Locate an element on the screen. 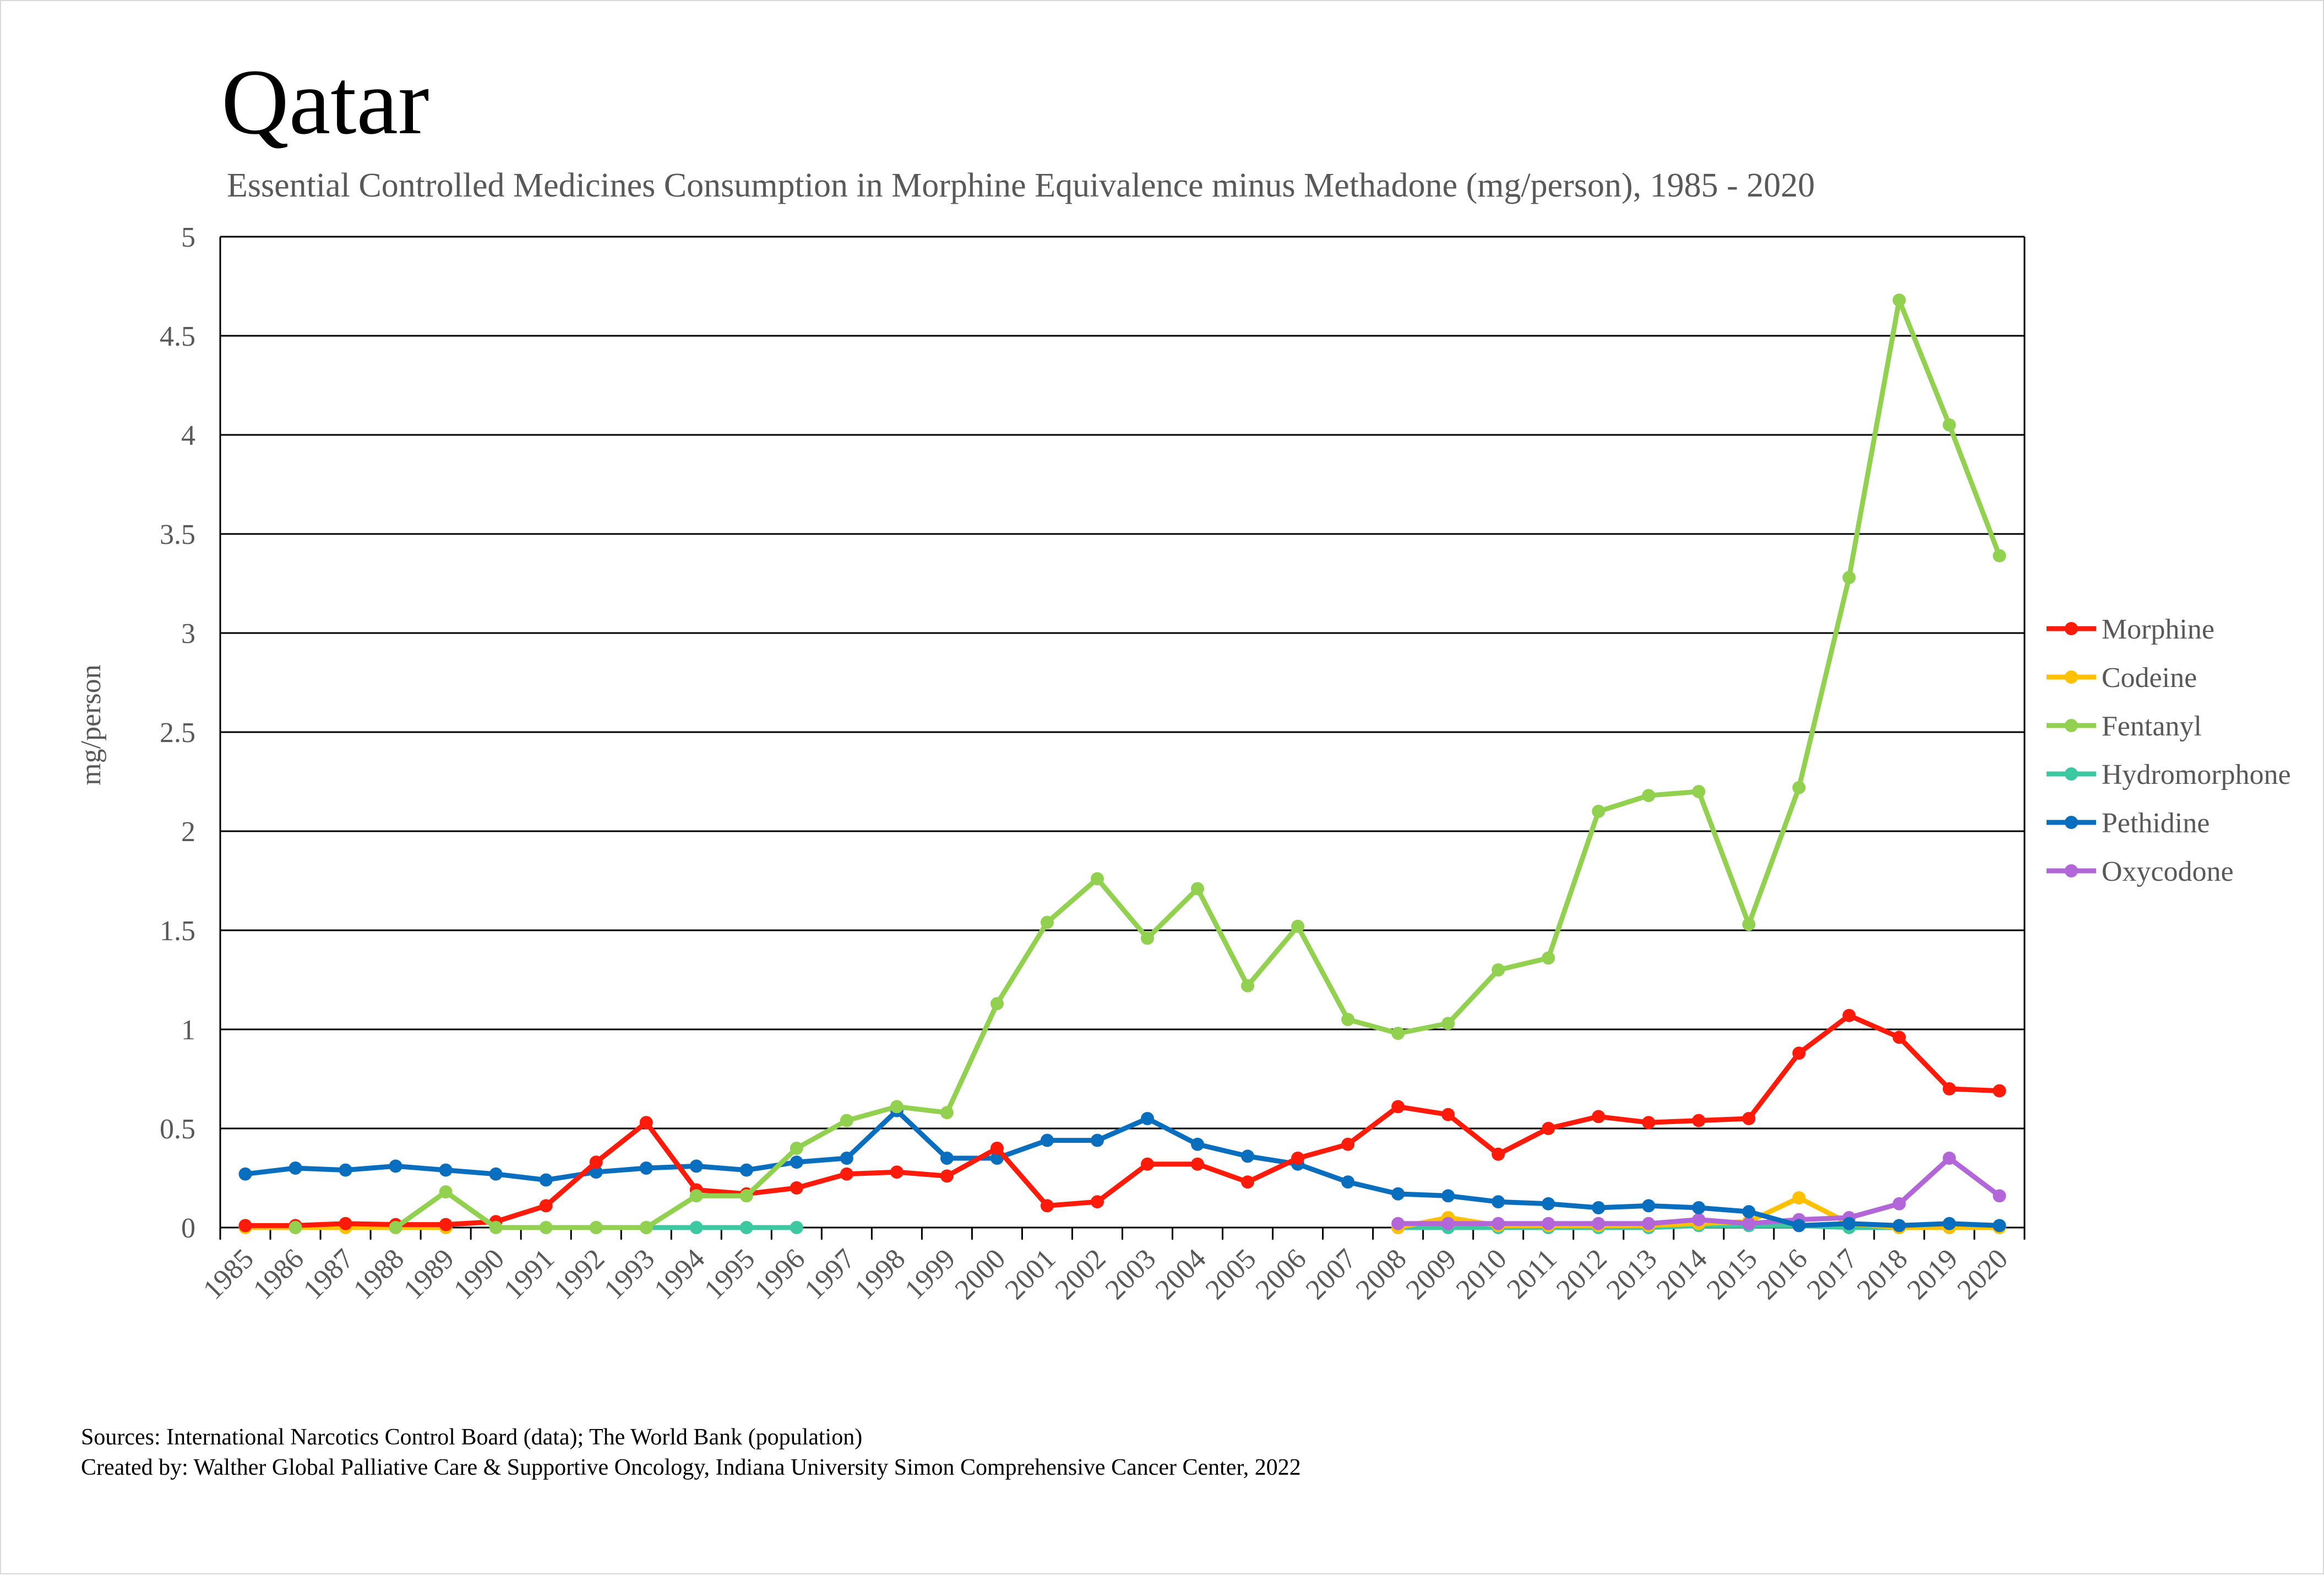  x-tick-label: 1993 is located at coordinates (629, 1274).